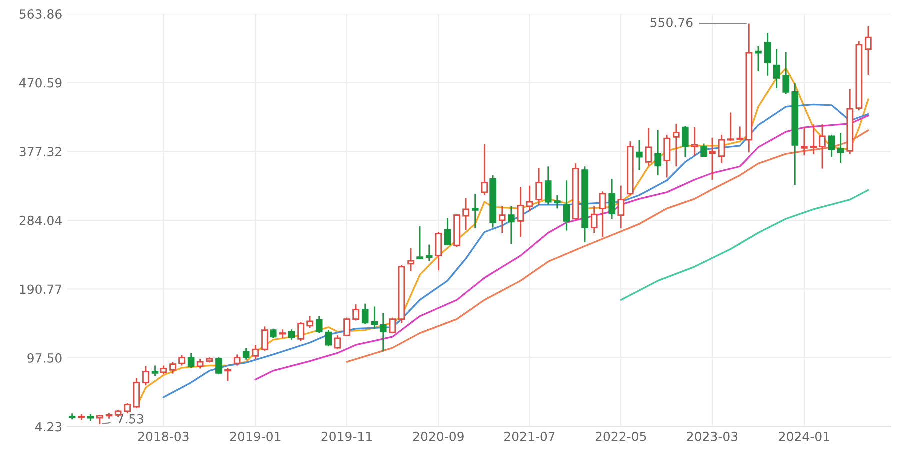  I want to click on x-tick-label: 2019-11, so click(347, 437).